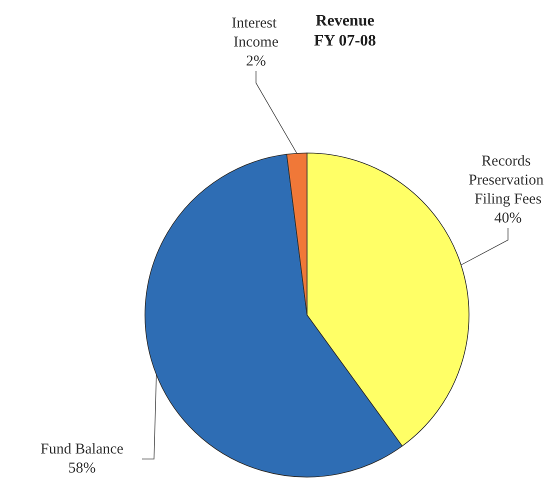 This screenshot has width=552, height=490. I want to click on data-label: 40%, so click(508, 218).